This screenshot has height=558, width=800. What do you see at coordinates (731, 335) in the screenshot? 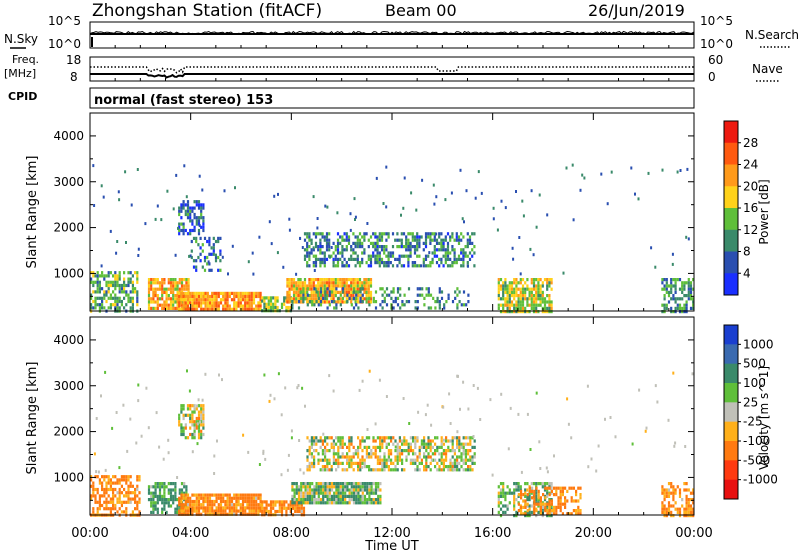
I see `colorbar-segment` at bounding box center [731, 335].